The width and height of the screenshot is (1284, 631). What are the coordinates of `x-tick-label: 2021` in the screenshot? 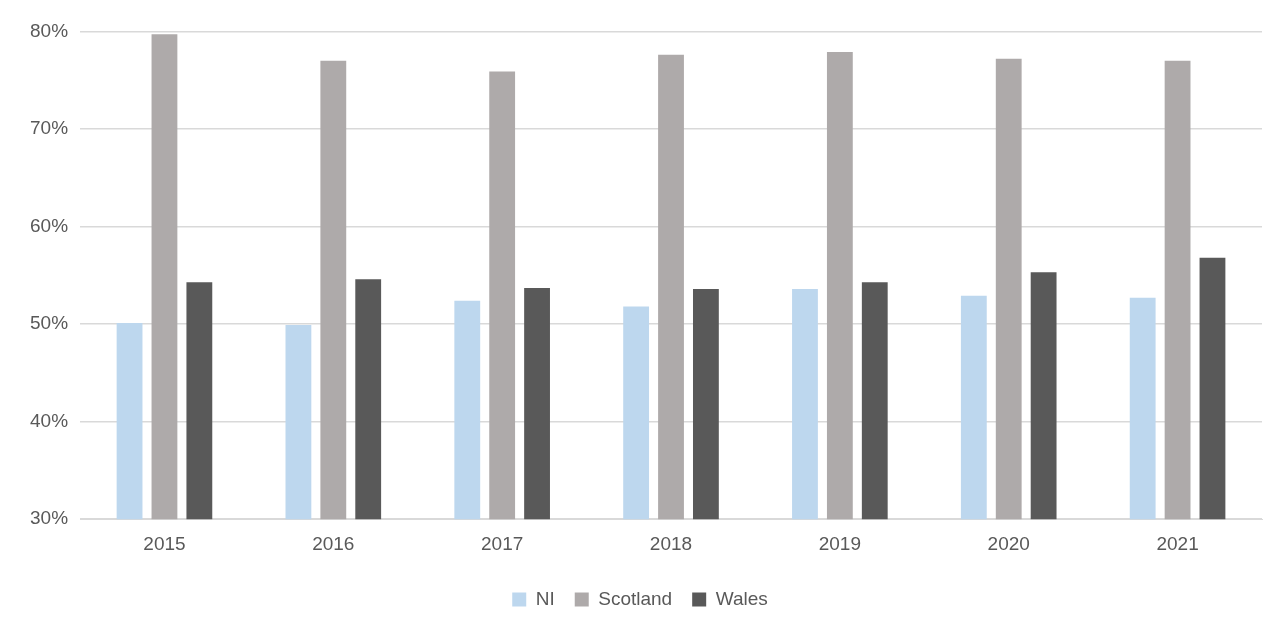 It's located at (1177, 543).